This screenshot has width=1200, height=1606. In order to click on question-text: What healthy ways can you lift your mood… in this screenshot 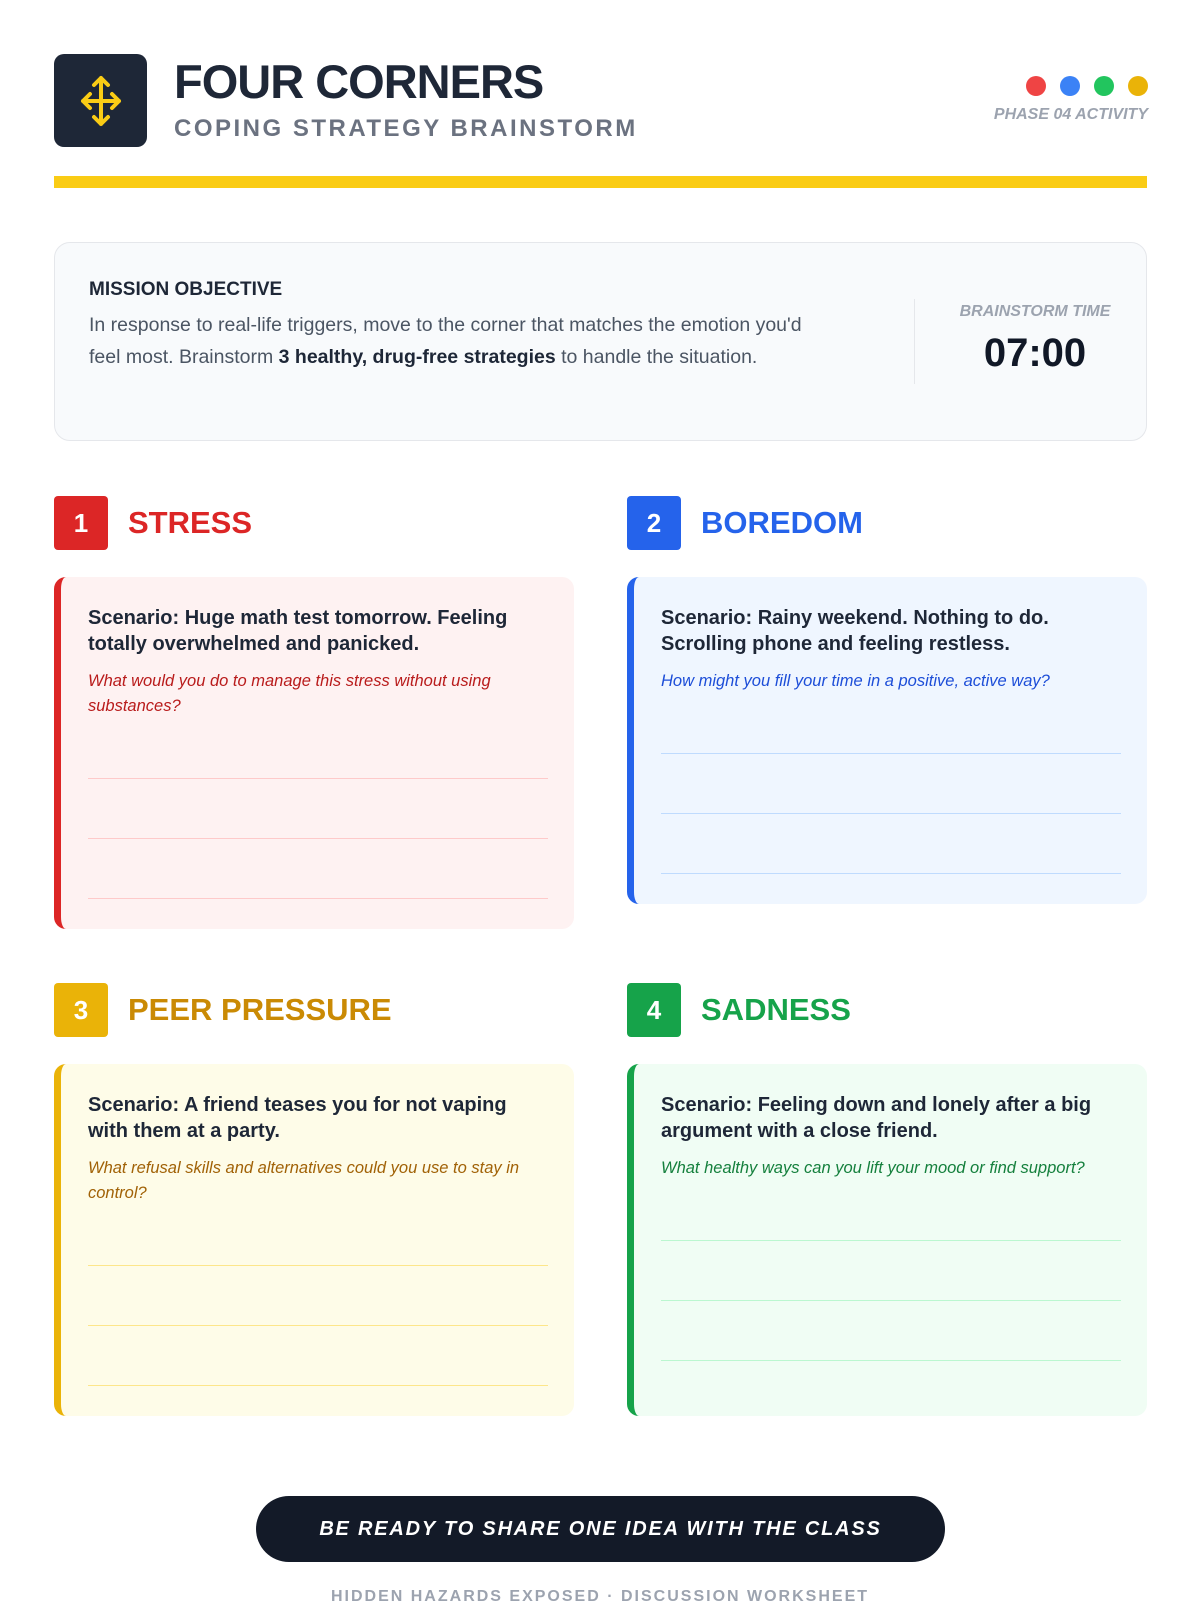, I will do `click(873, 1168)`.